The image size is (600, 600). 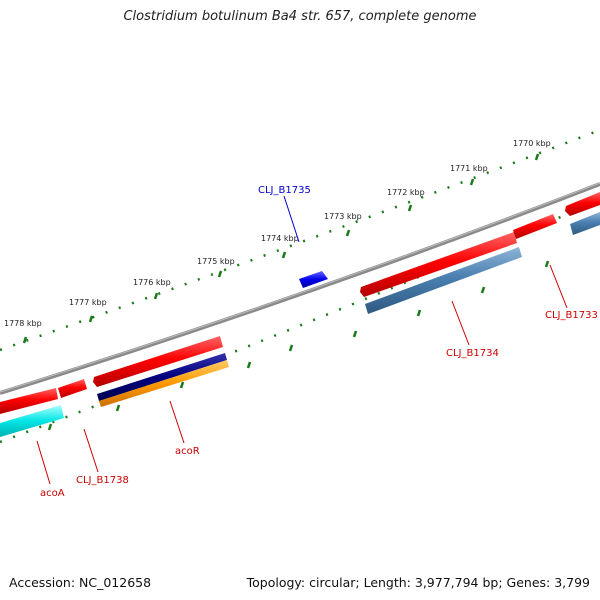 What do you see at coordinates (532, 143) in the screenshot?
I see `scale-label-1770: 1770 kbp` at bounding box center [532, 143].